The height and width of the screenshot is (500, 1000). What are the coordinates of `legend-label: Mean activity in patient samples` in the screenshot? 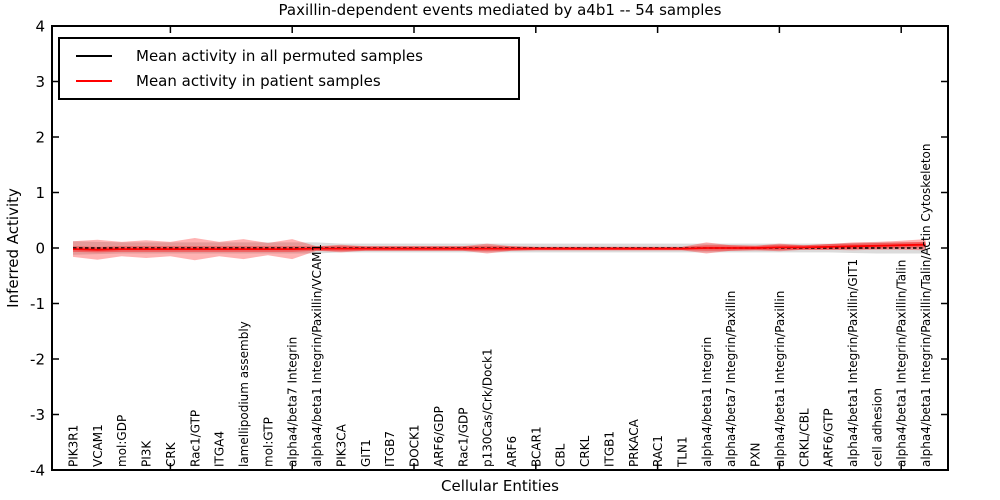 It's located at (258, 81).